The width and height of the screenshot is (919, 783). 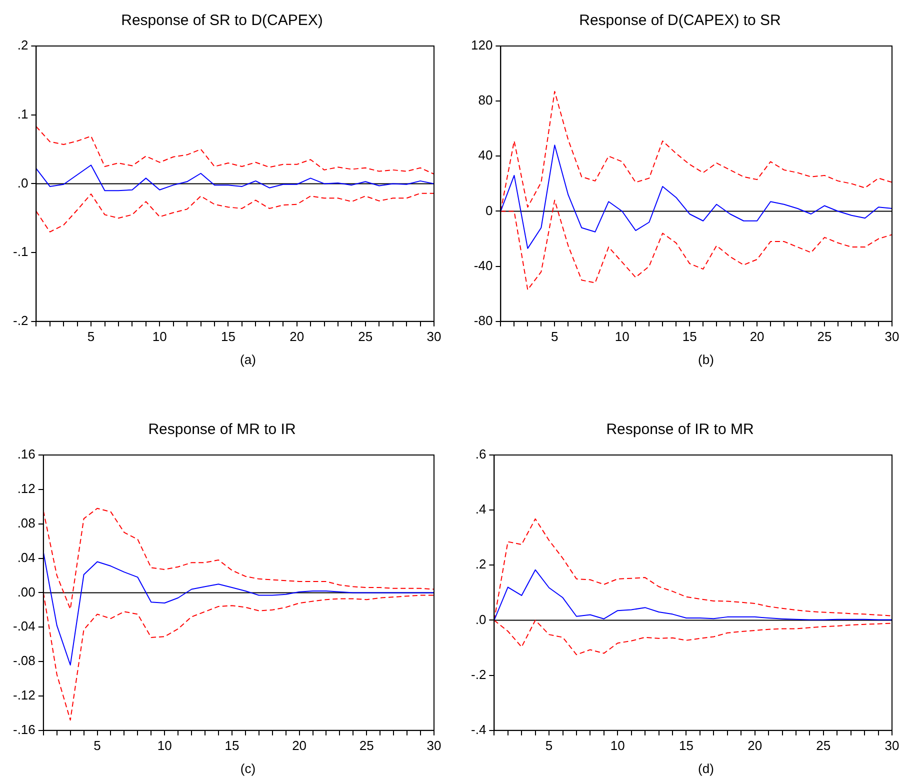 I want to click on y-tick-label: -80, so click(x=483, y=320).